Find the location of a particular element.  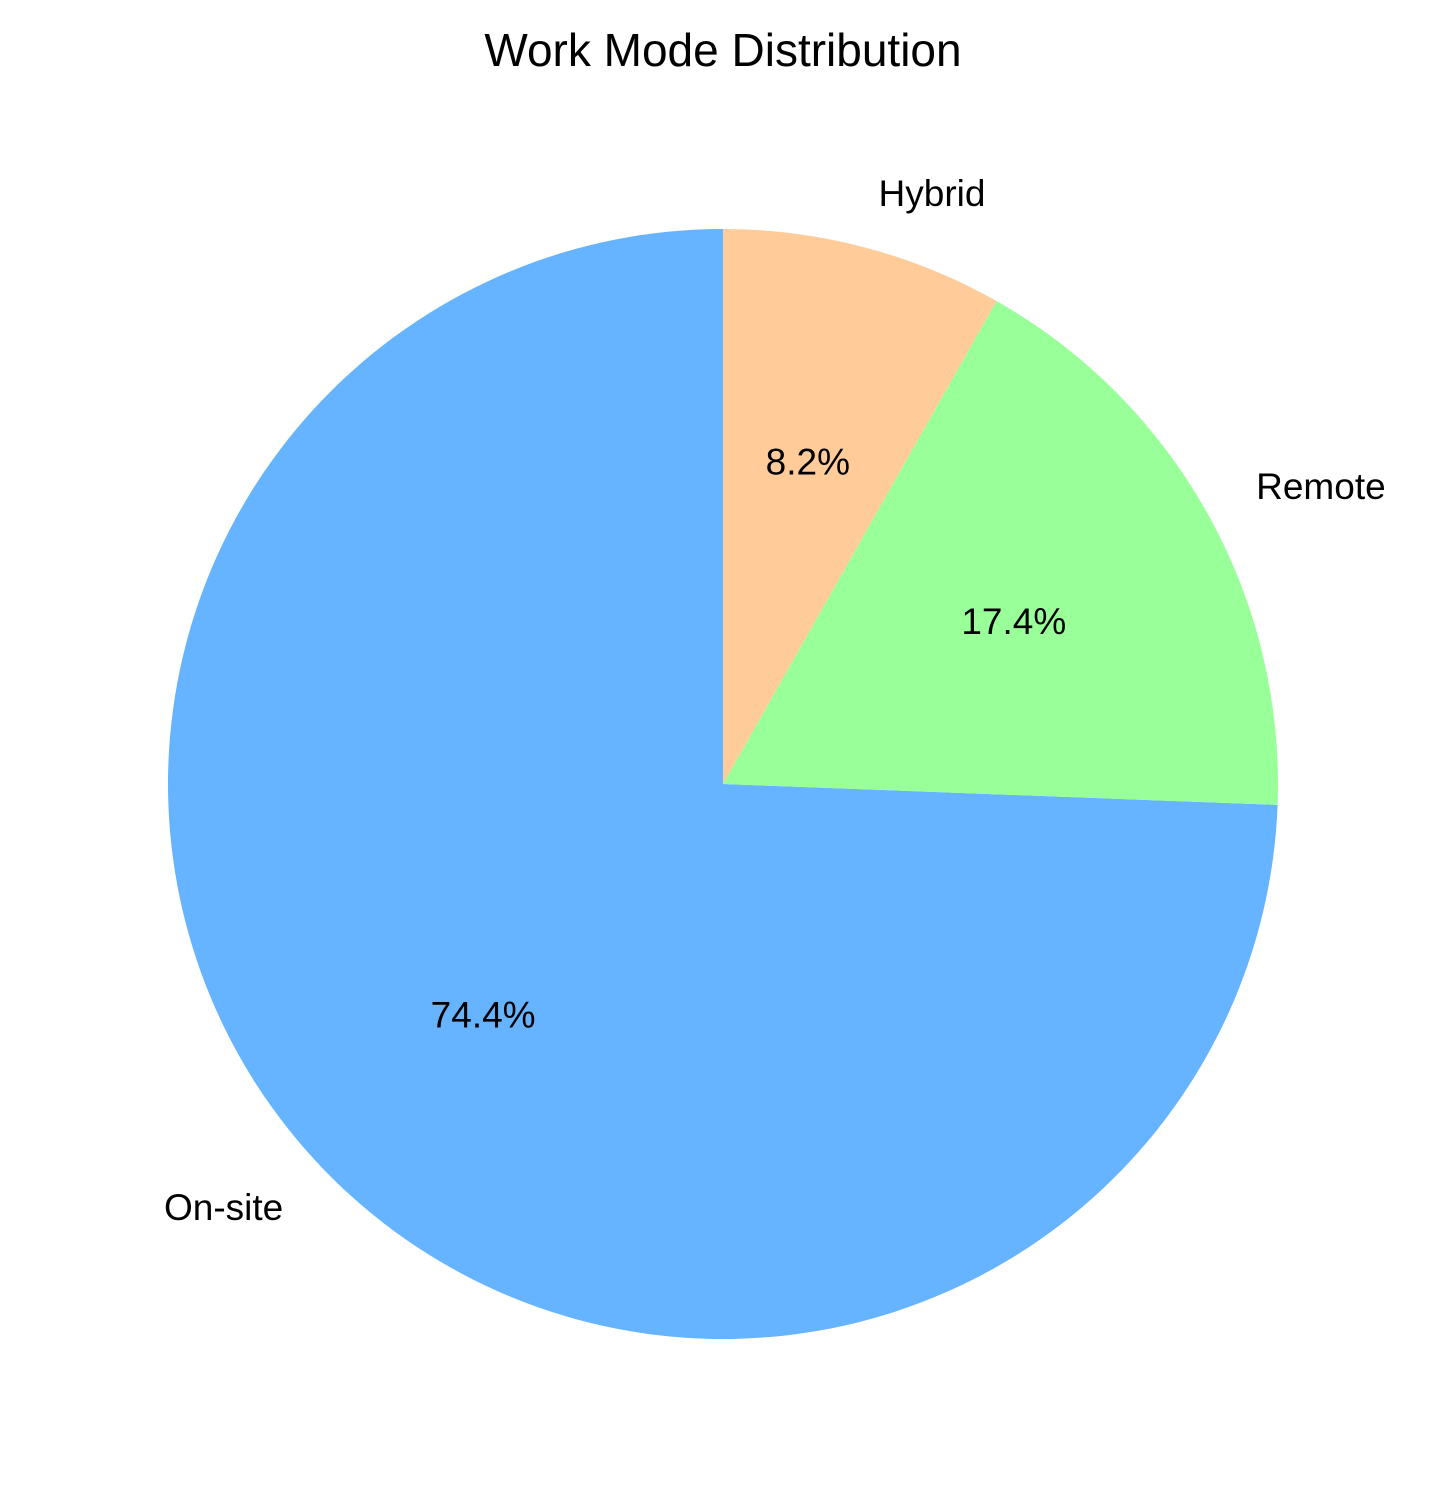

slice-pct-label-hybrid: 8.2% is located at coordinates (808, 461).